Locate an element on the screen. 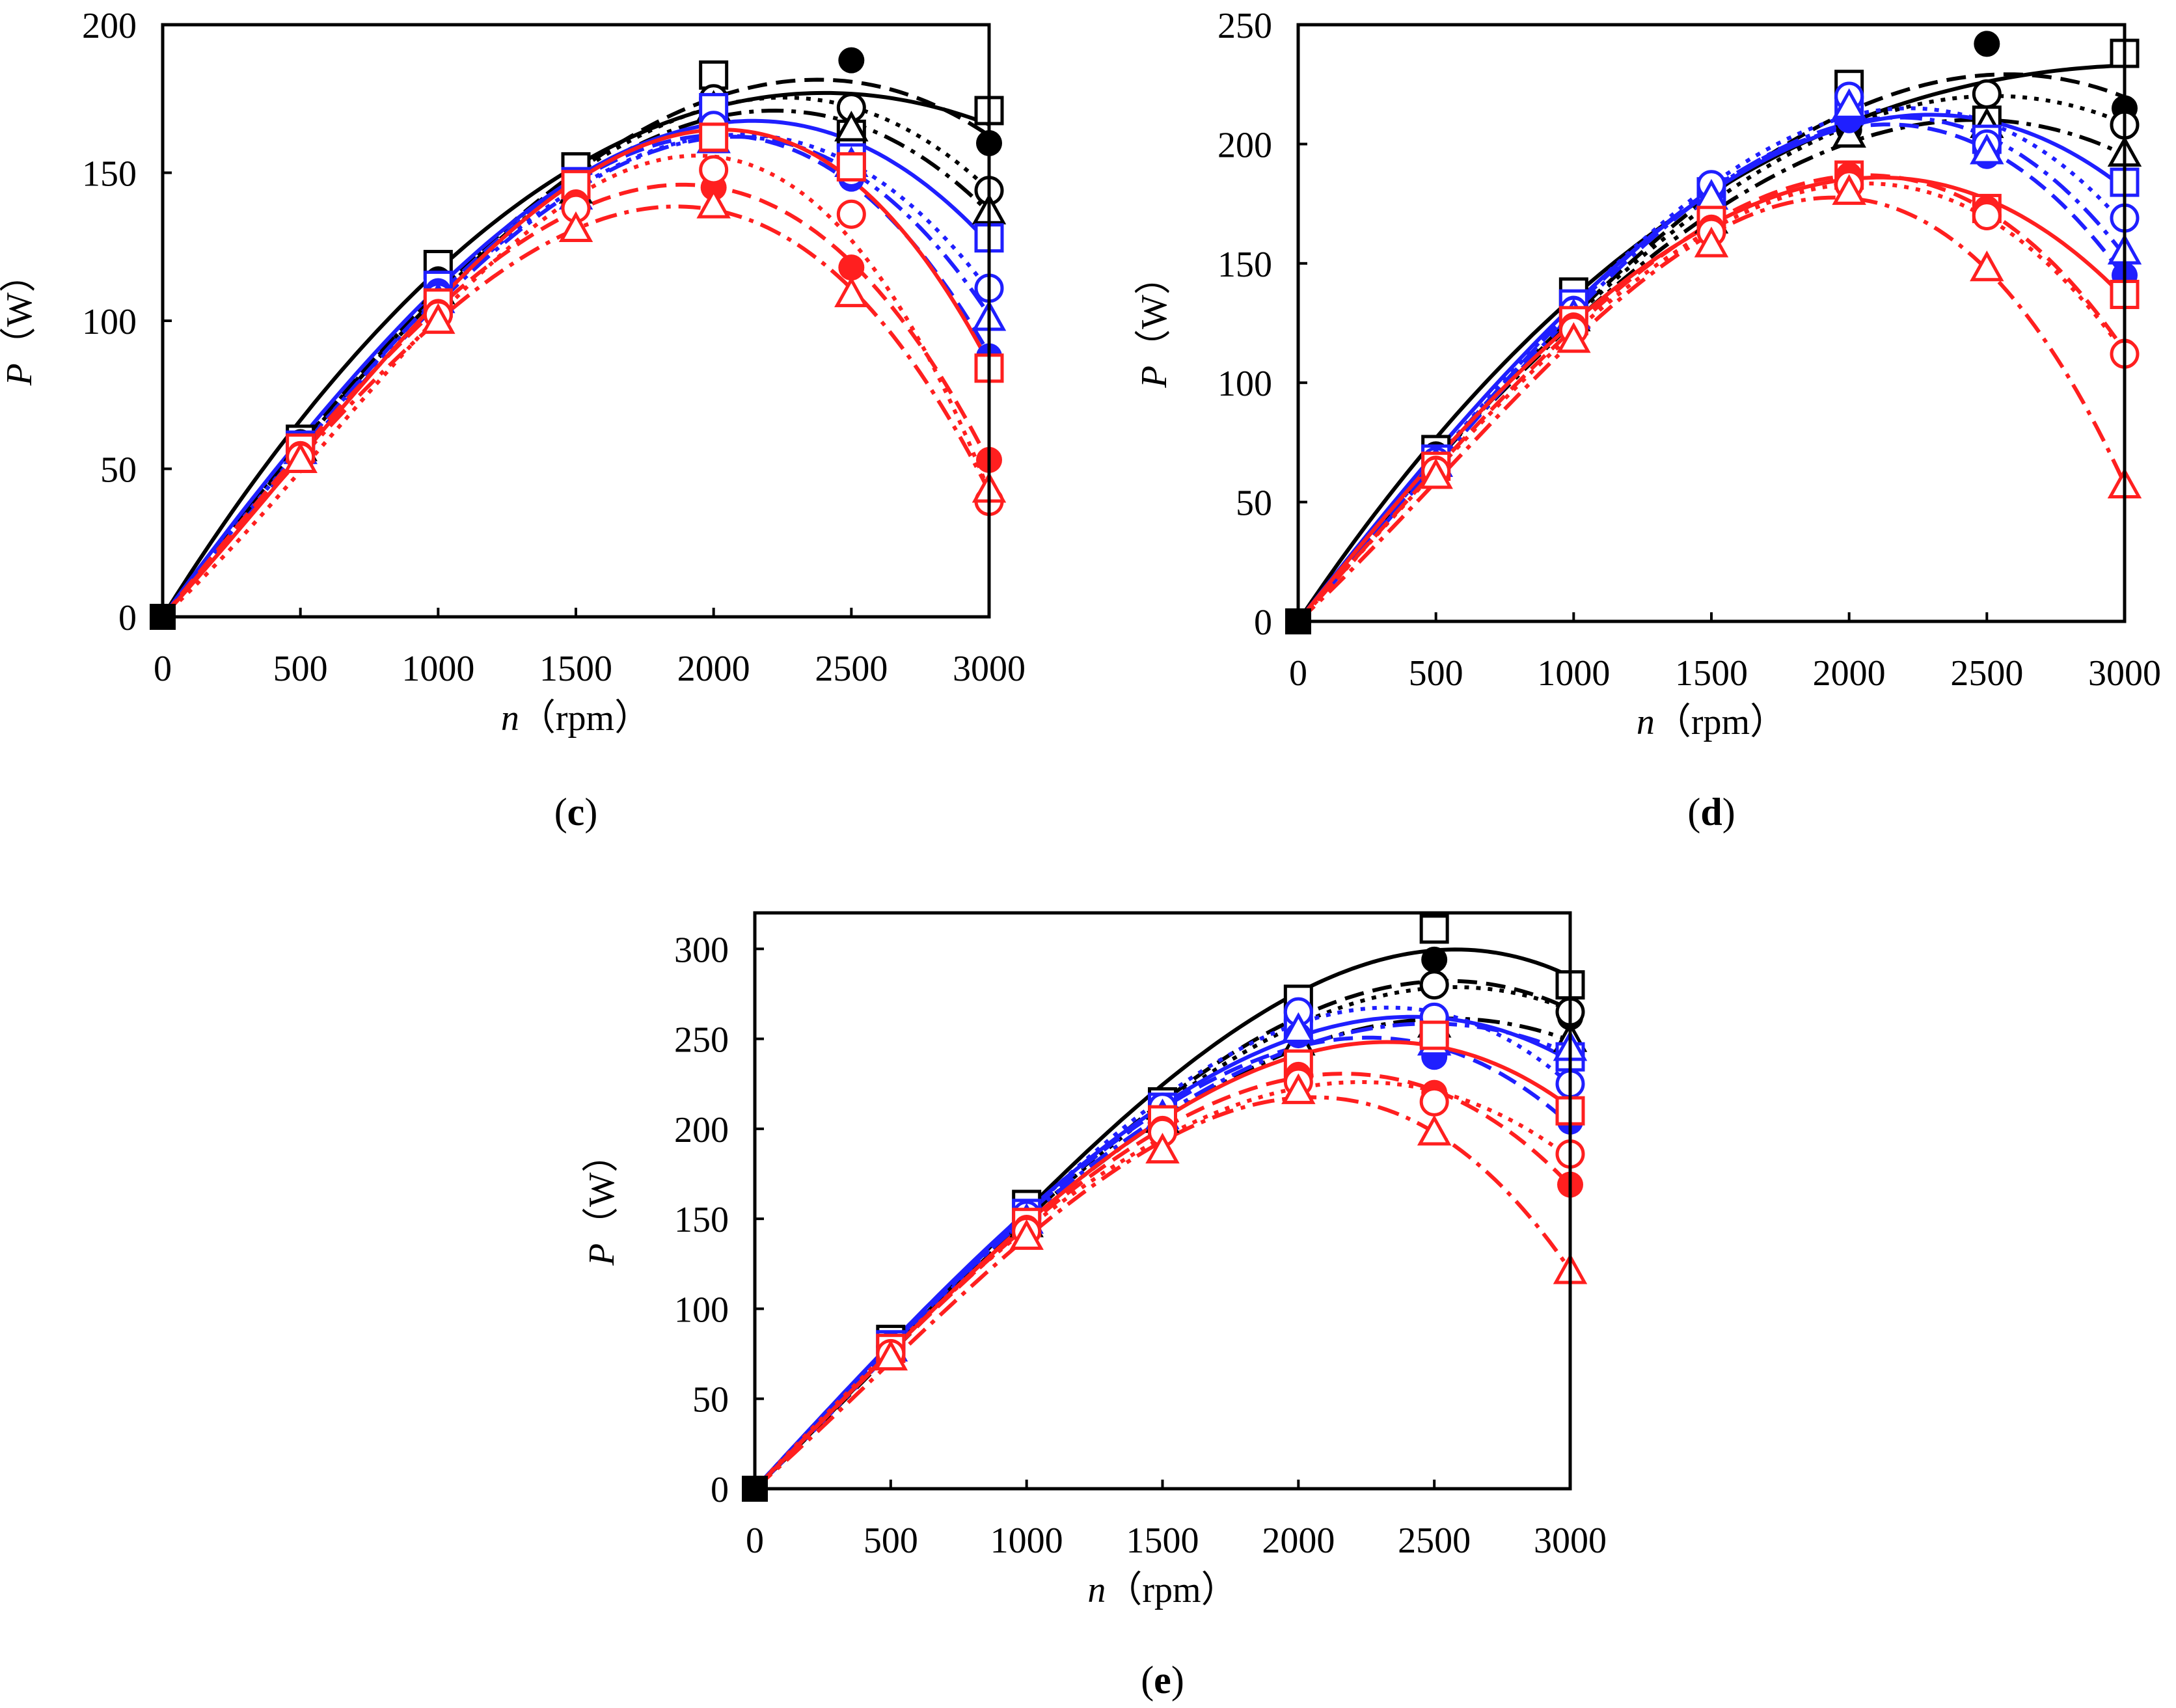 The height and width of the screenshot is (1708, 2176). chart-d-panel-letter: d is located at coordinates (1711, 812).